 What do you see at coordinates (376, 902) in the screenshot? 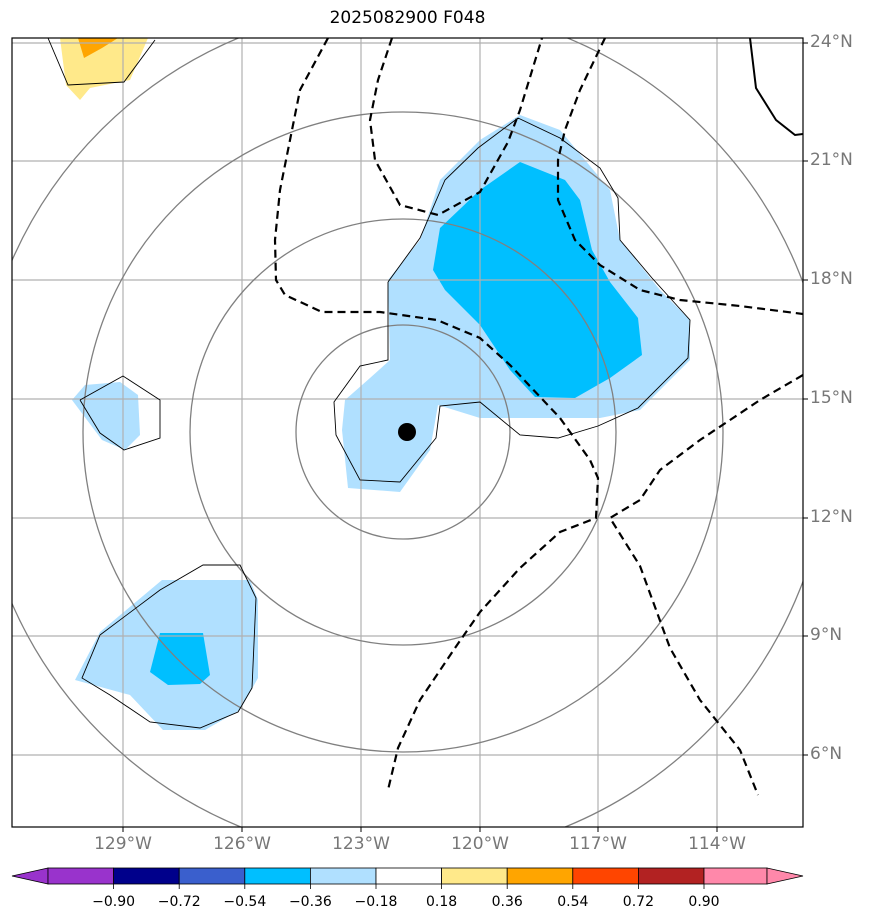
I see `colorbar-label-5: −0.18` at bounding box center [376, 902].